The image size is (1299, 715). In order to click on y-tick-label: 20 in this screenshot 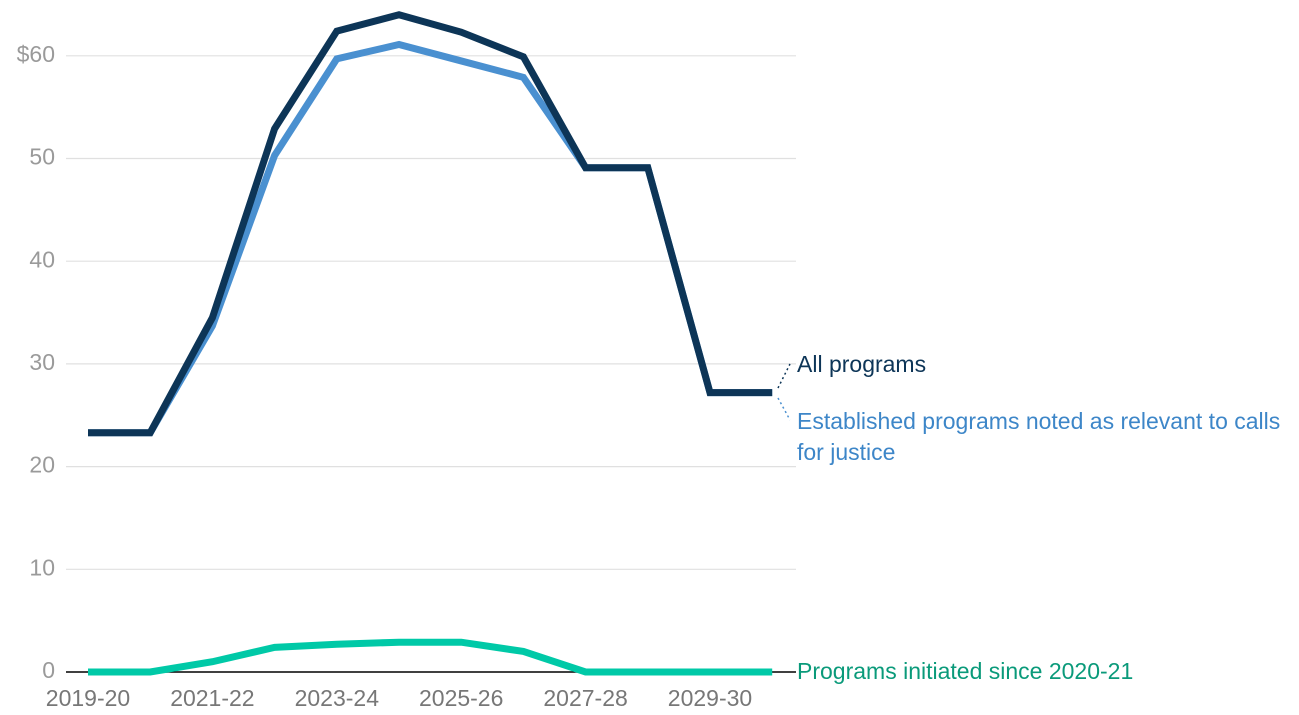, I will do `click(42, 465)`.